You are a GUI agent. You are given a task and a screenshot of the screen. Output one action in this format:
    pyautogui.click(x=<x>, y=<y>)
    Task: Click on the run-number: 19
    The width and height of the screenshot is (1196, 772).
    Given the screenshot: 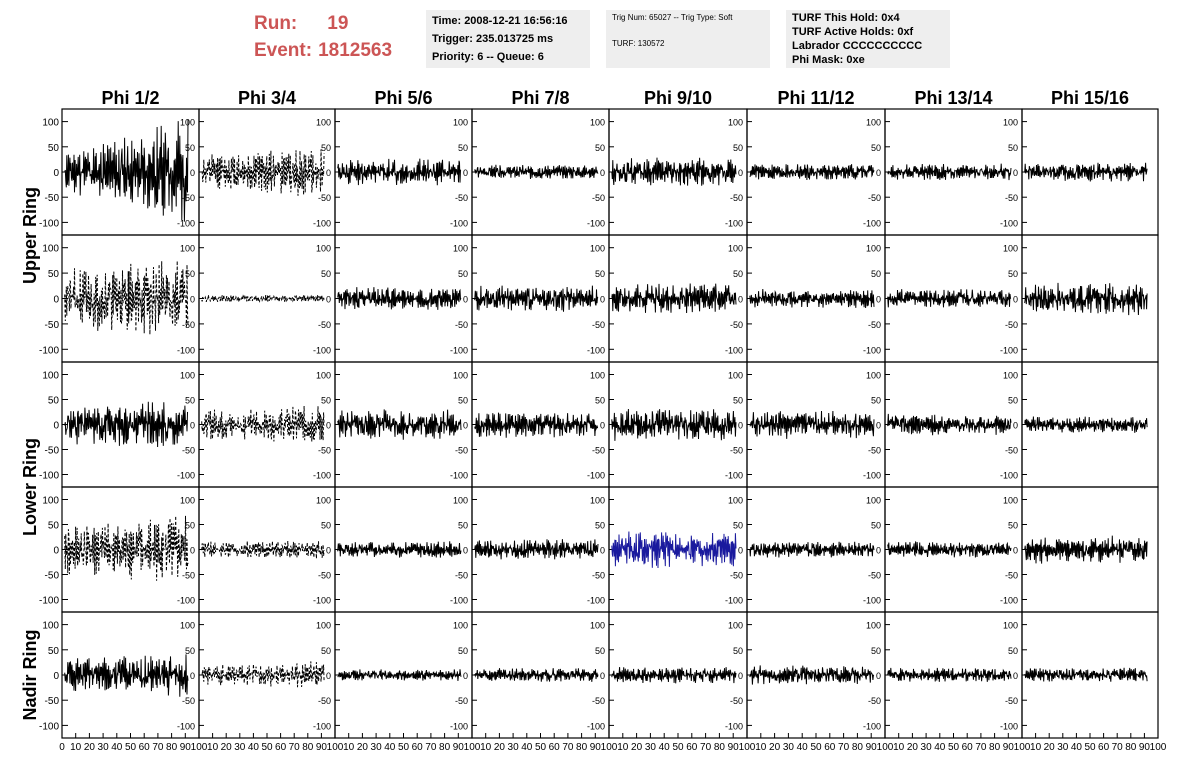 What is the action you would take?
    pyautogui.click(x=338, y=23)
    